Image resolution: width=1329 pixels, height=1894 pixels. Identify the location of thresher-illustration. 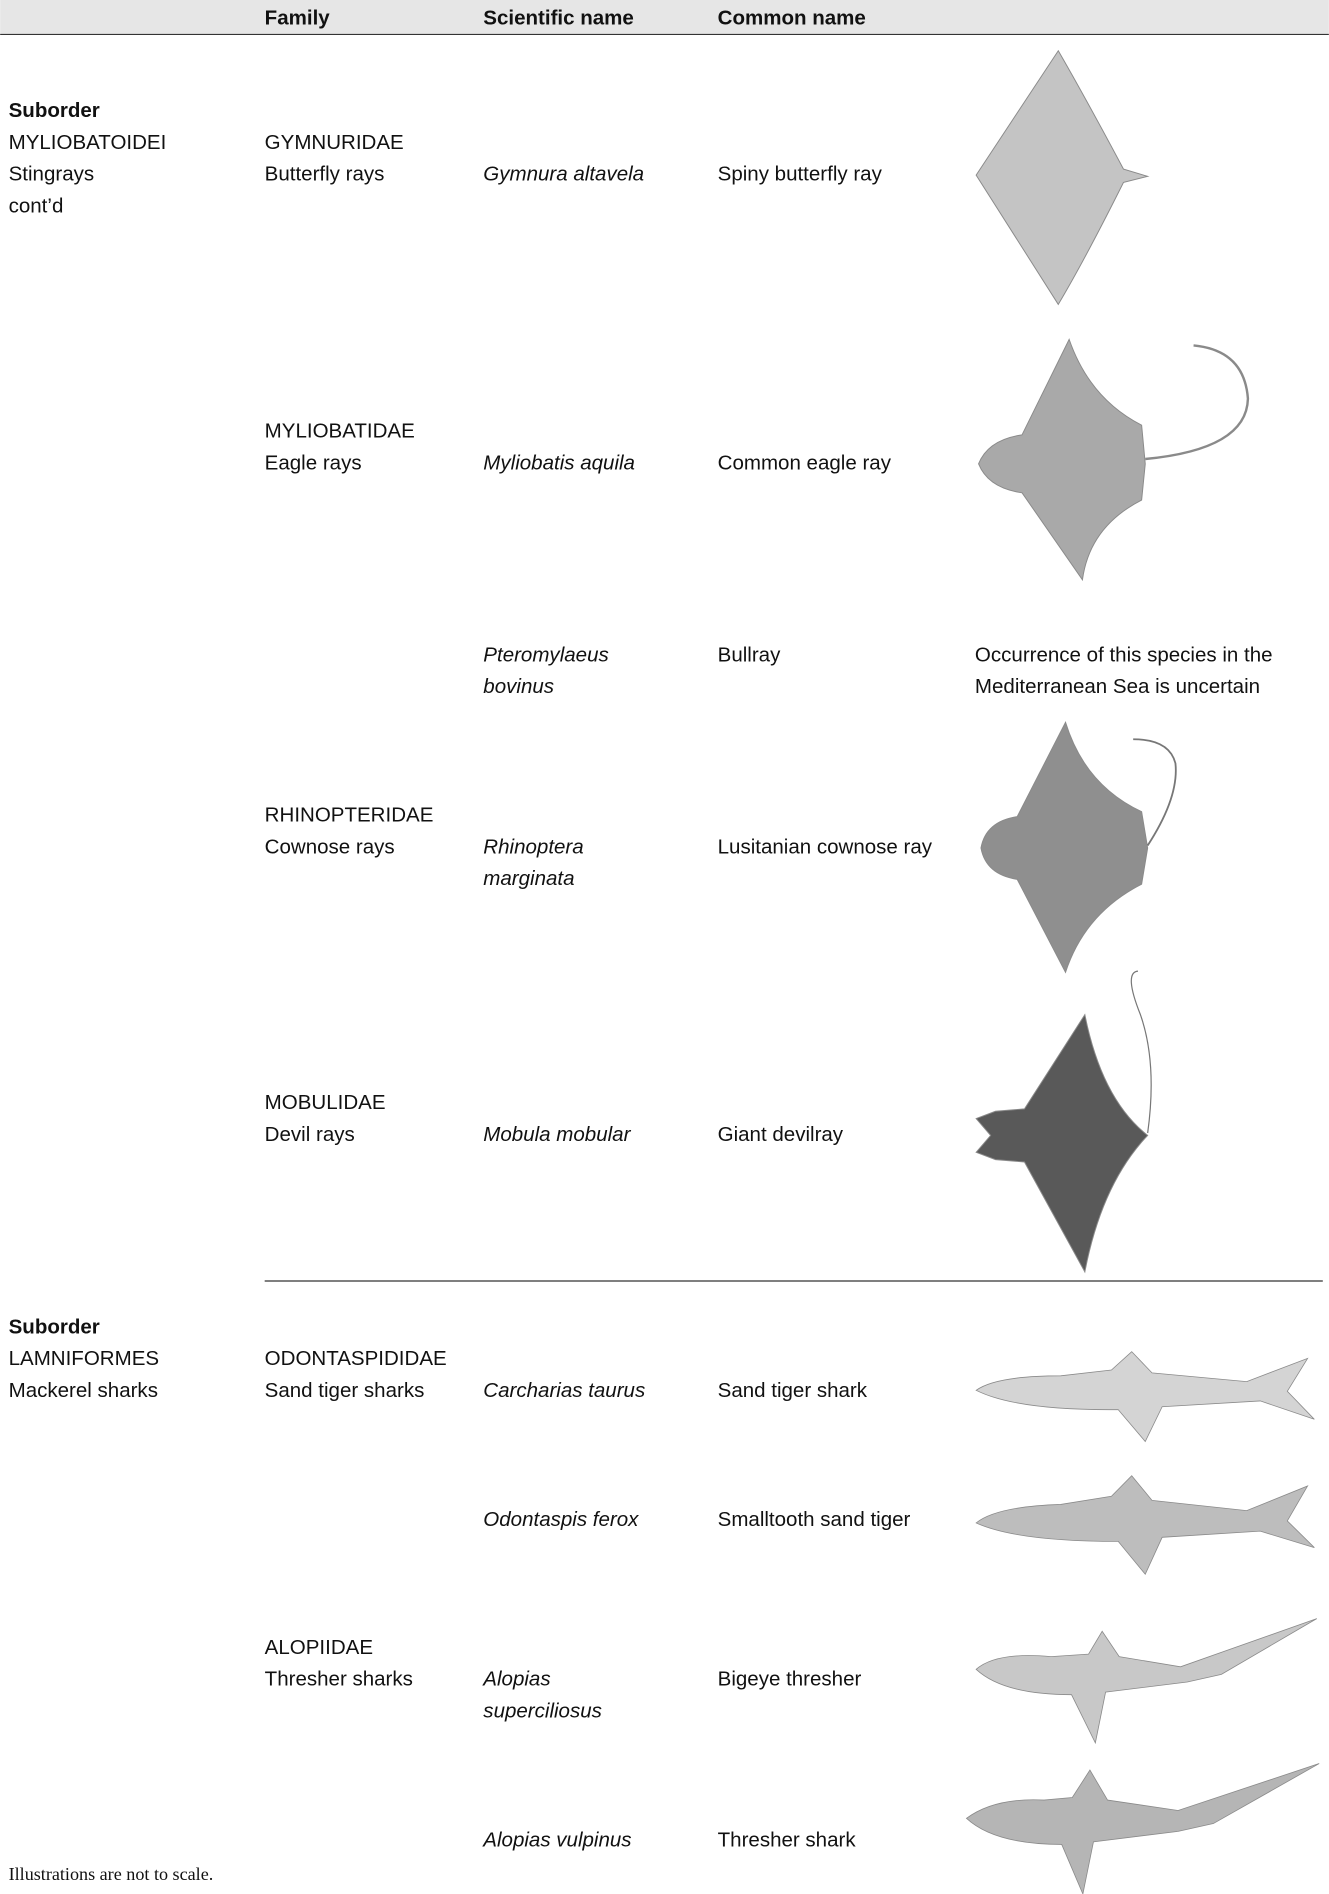
(1142, 1829).